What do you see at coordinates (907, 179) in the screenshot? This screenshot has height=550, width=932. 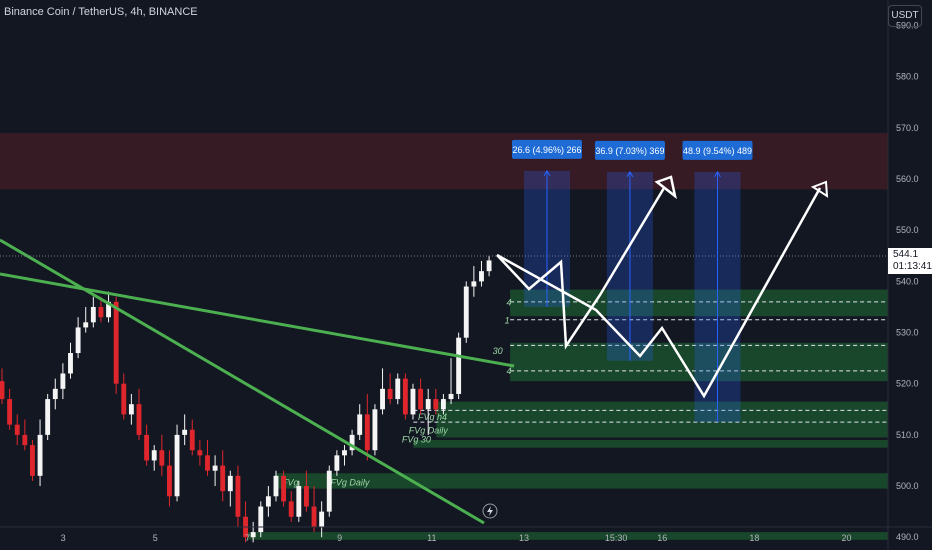 I see `y-tick-label: 560.0` at bounding box center [907, 179].